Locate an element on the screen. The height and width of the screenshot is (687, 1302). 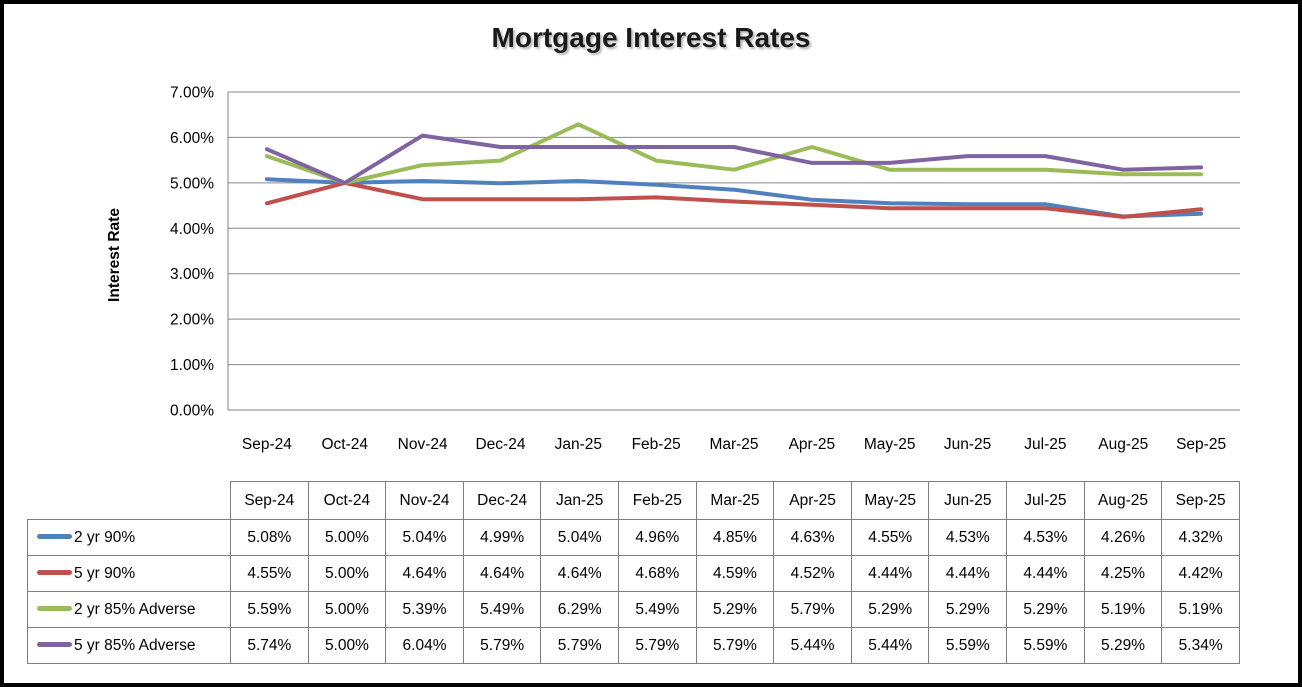
table-header-cell: Jul-25 is located at coordinates (1045, 500).